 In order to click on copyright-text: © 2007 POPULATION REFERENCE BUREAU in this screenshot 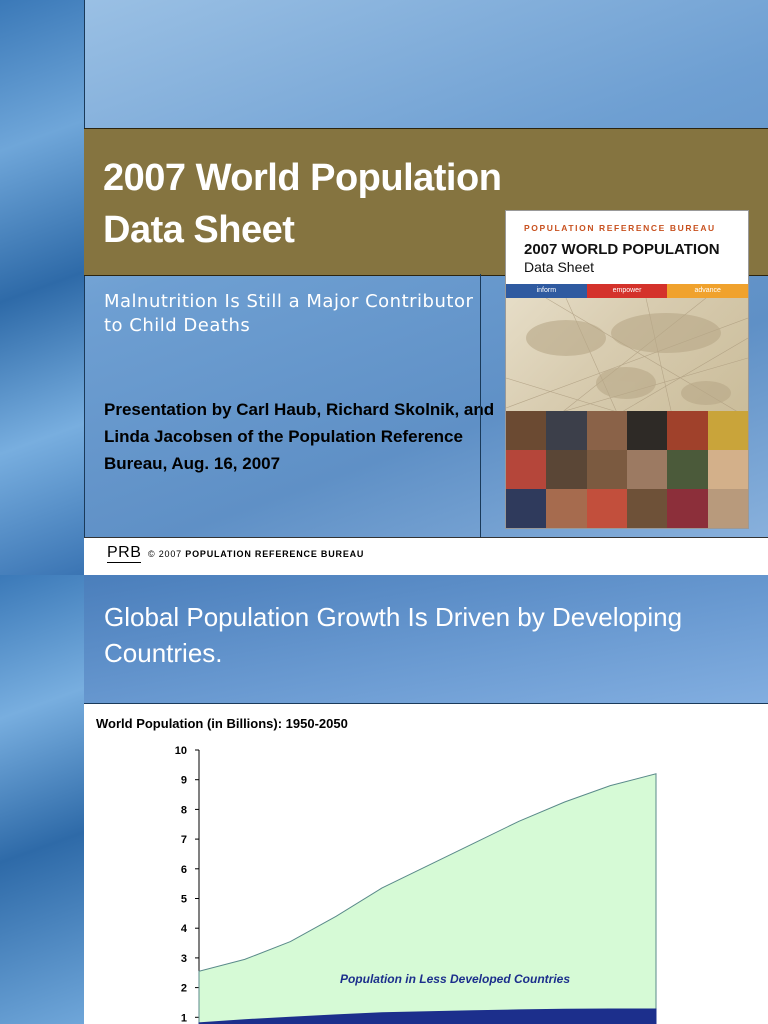, I will do `click(256, 554)`.